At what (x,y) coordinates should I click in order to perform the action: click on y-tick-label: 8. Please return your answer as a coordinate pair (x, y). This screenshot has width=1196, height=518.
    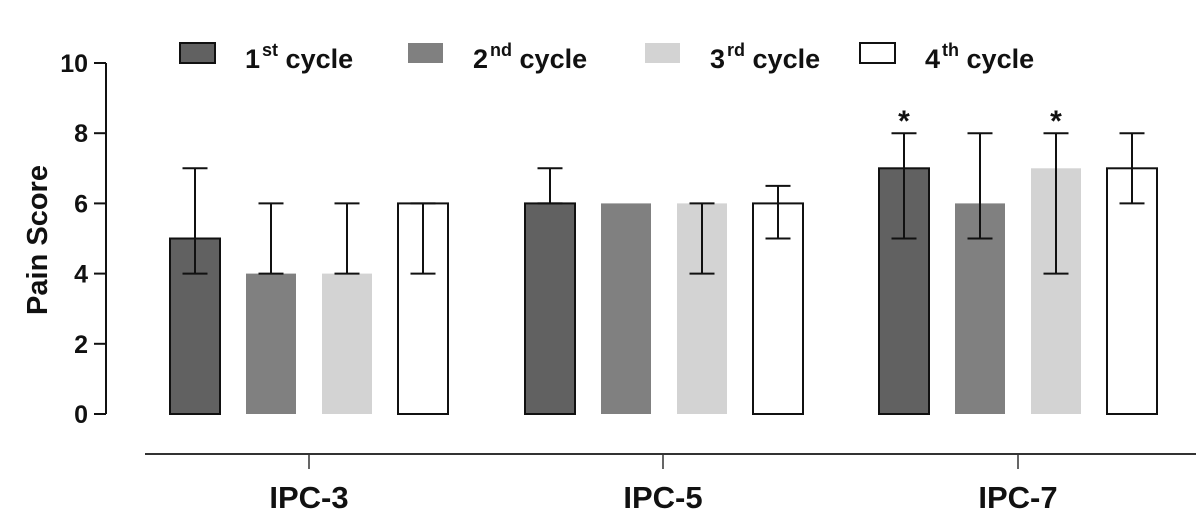
    Looking at the image, I should click on (81, 134).